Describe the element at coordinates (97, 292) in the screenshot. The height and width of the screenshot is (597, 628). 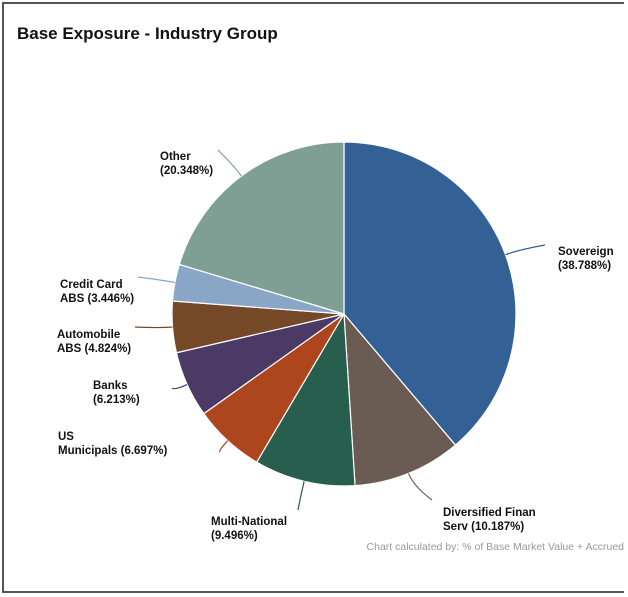
I see `slice-label-credit-card: Credit Card ABS (3.446%)` at that location.